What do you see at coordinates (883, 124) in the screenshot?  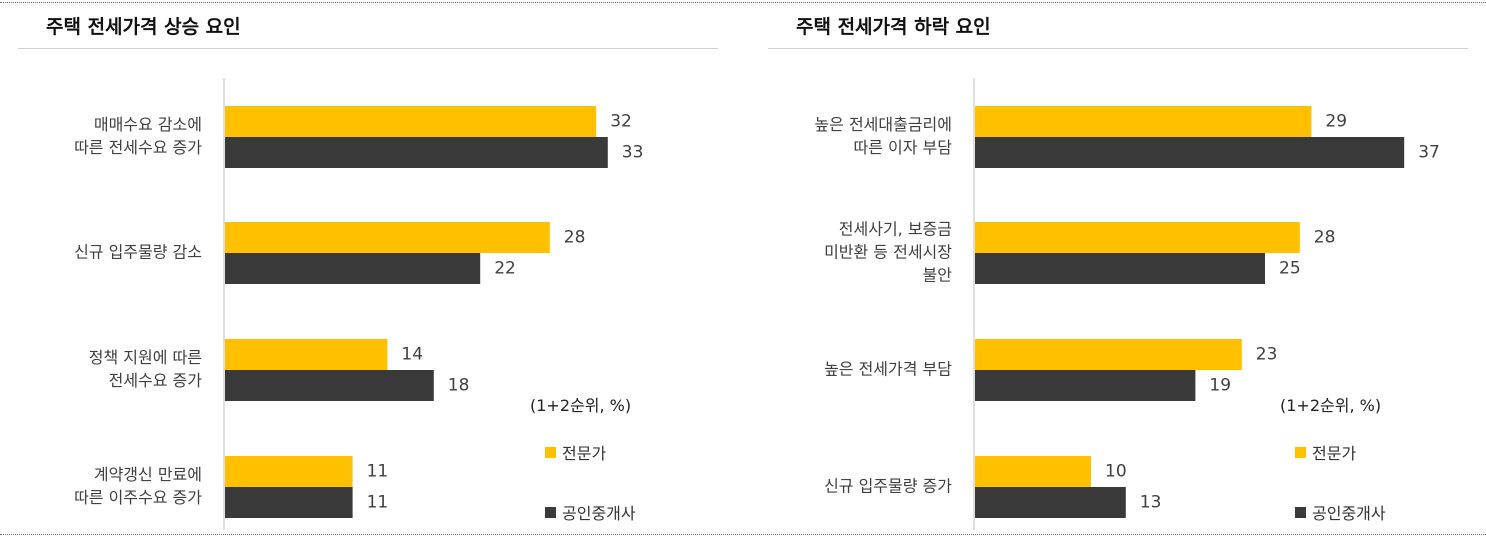 I see `category-label: 높은 전세대출금리에` at bounding box center [883, 124].